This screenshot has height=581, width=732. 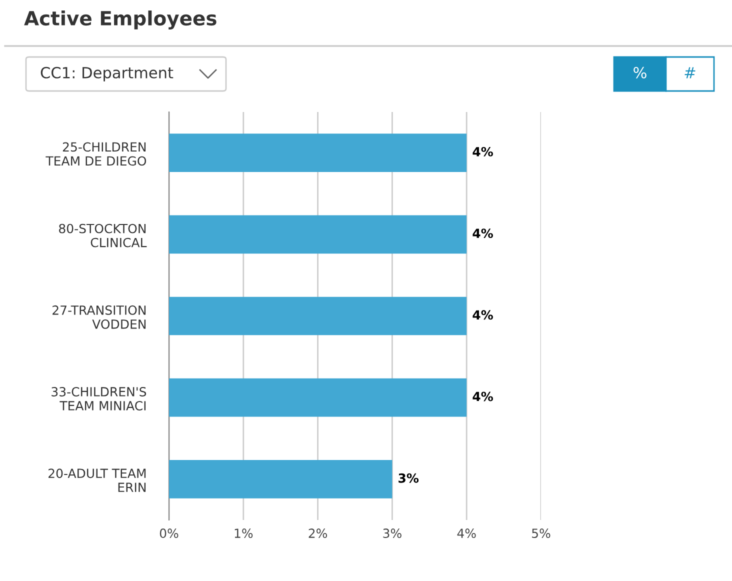 What do you see at coordinates (541, 533) in the screenshot?
I see `x-tick-label: 5%` at bounding box center [541, 533].